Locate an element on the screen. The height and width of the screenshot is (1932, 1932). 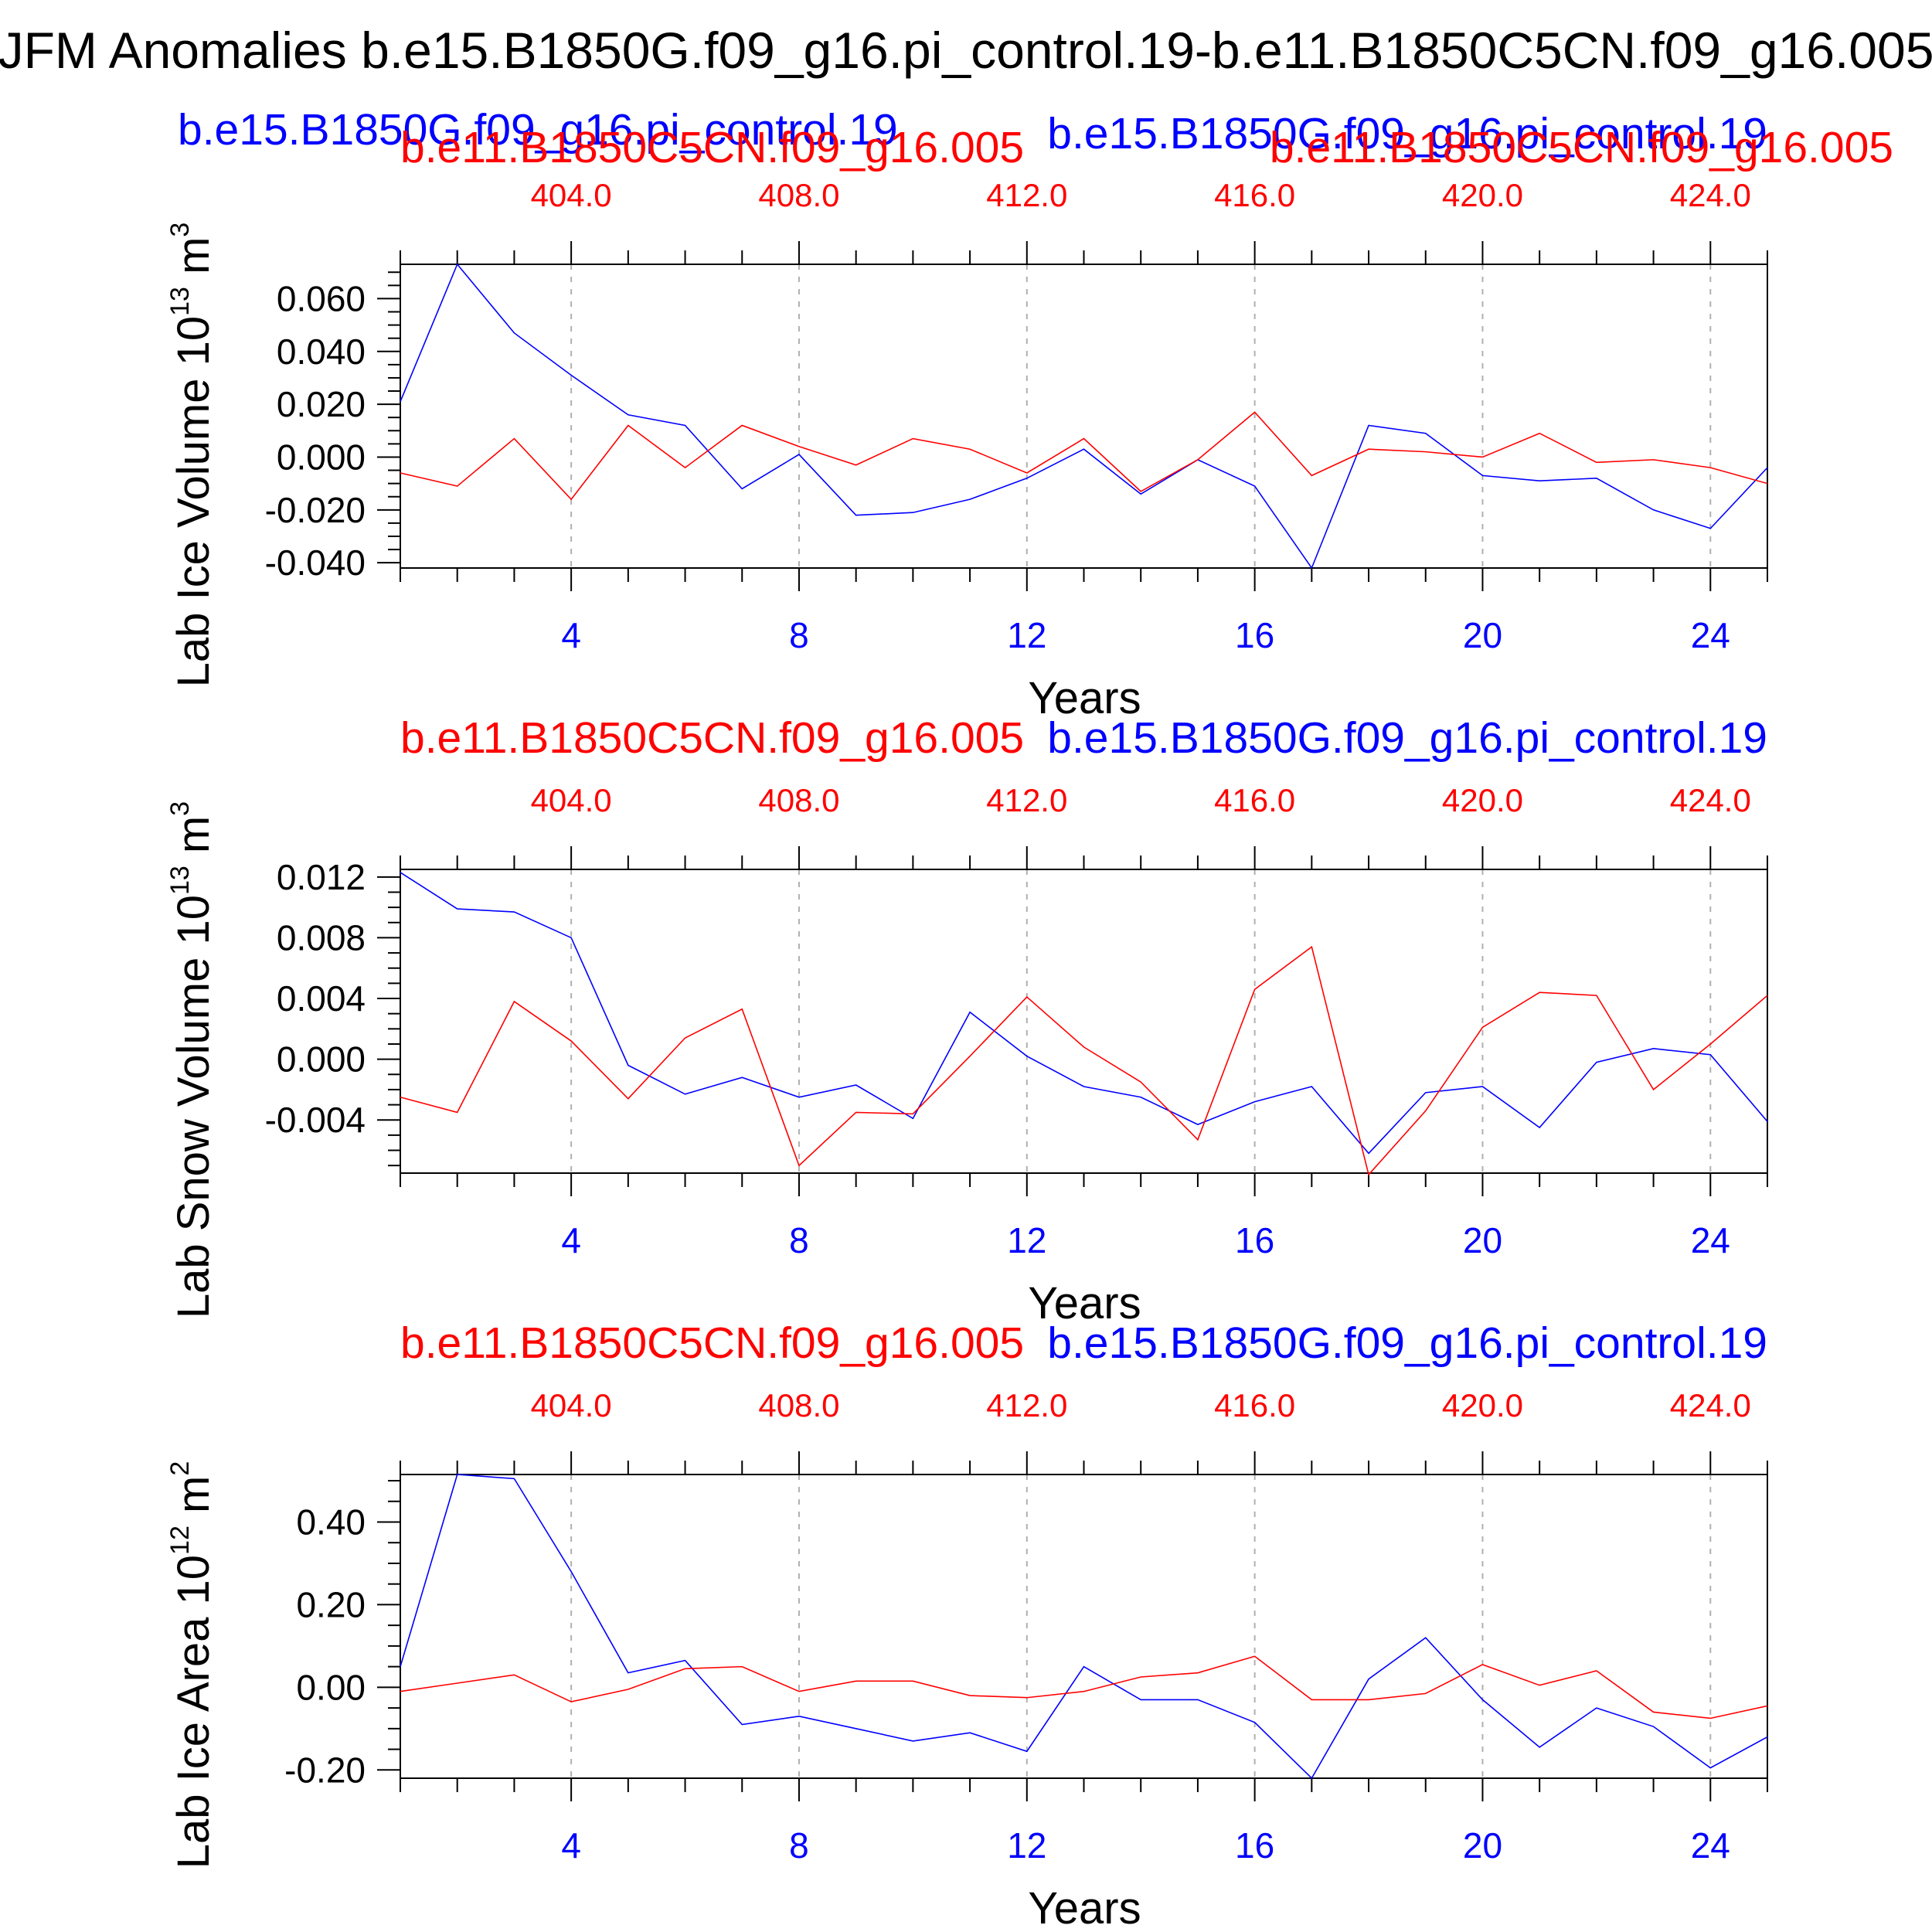
y-axis-label-part: Lab Ice Area 10 is located at coordinates (193, 1712).